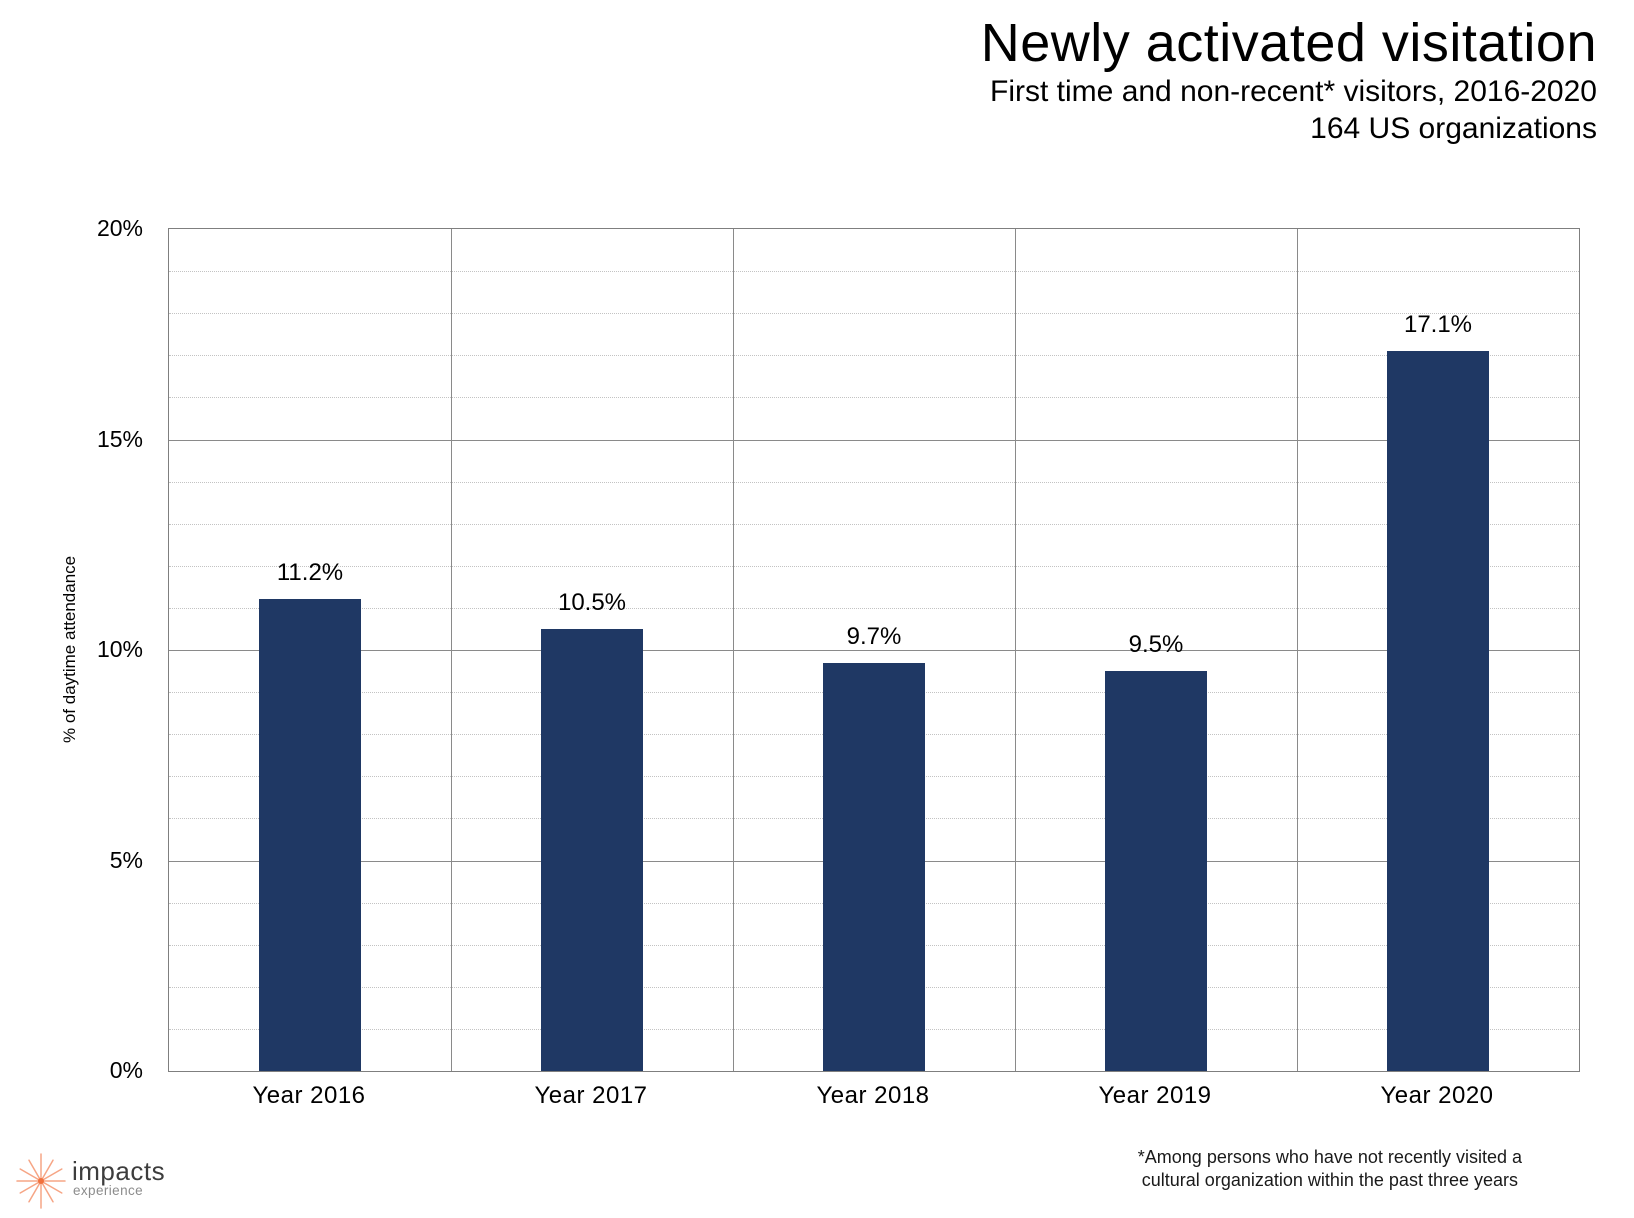 The image size is (1634, 1218). What do you see at coordinates (108, 1190) in the screenshot?
I see `logo-subname: experience` at bounding box center [108, 1190].